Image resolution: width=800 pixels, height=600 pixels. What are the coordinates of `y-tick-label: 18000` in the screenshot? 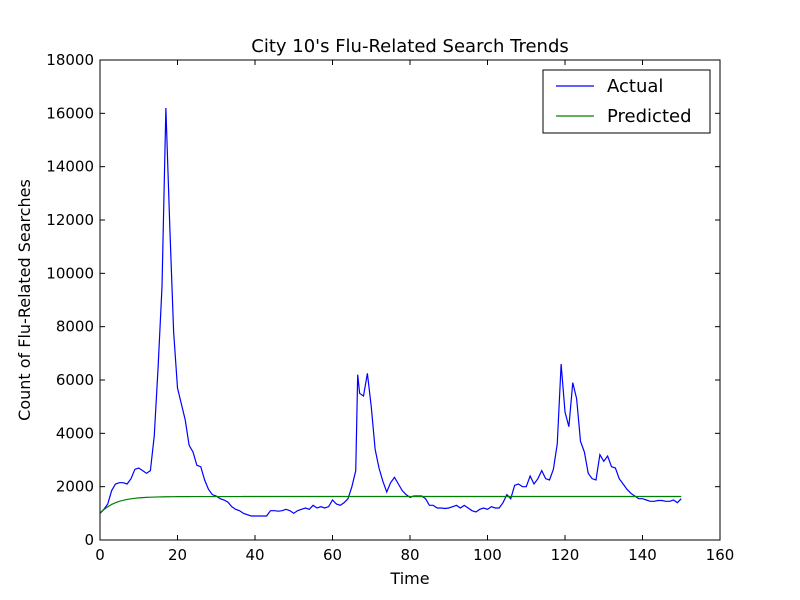 It's located at (70, 60).